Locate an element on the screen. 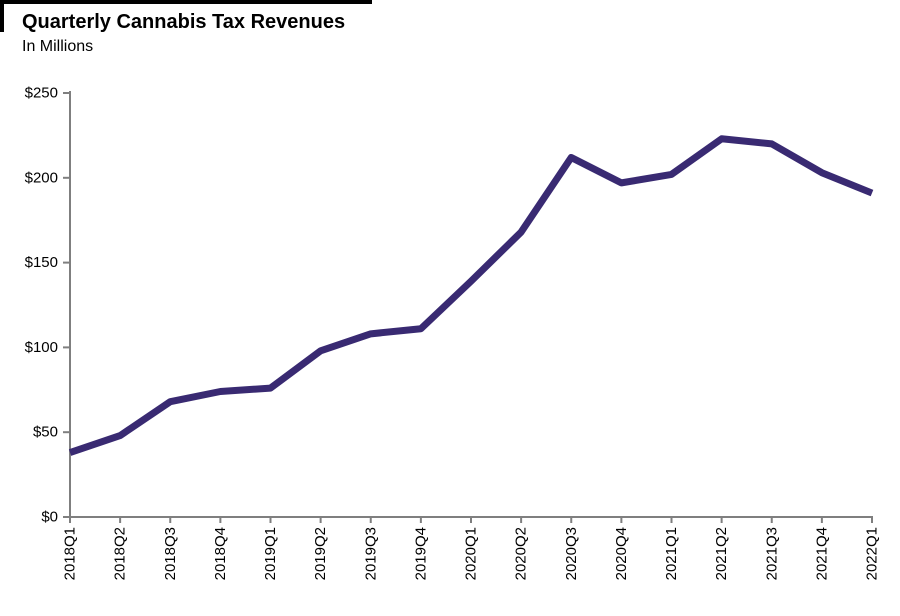 Image resolution: width=900 pixels, height=616 pixels. x-tick-label: 2020Q4 is located at coordinates (621, 553).